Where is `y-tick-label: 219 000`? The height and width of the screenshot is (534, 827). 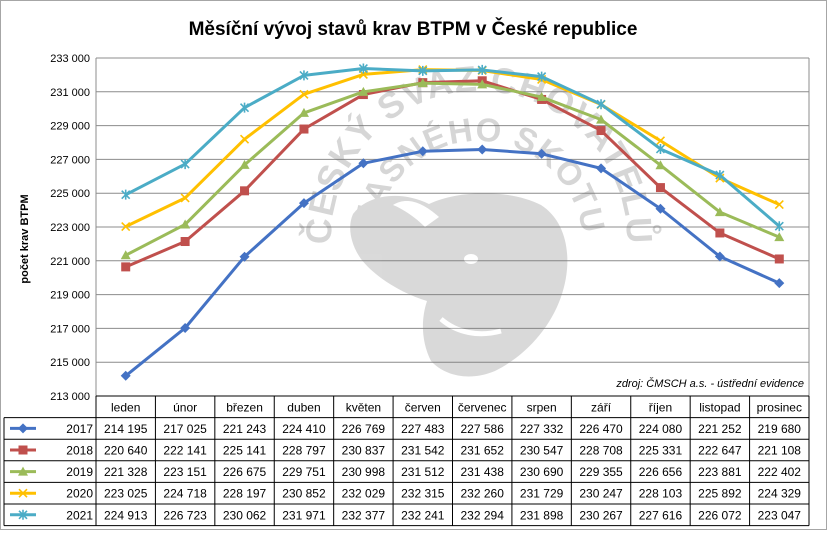 y-tick-label: 219 000 is located at coordinates (70, 296).